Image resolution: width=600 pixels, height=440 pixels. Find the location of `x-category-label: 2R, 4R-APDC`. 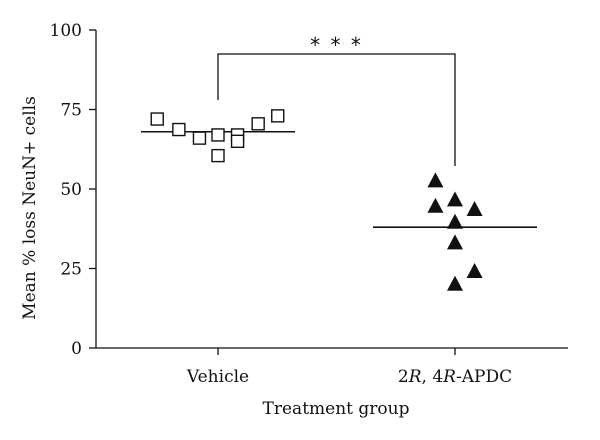

x-category-label: 2R, 4R-APDC is located at coordinates (455, 377).